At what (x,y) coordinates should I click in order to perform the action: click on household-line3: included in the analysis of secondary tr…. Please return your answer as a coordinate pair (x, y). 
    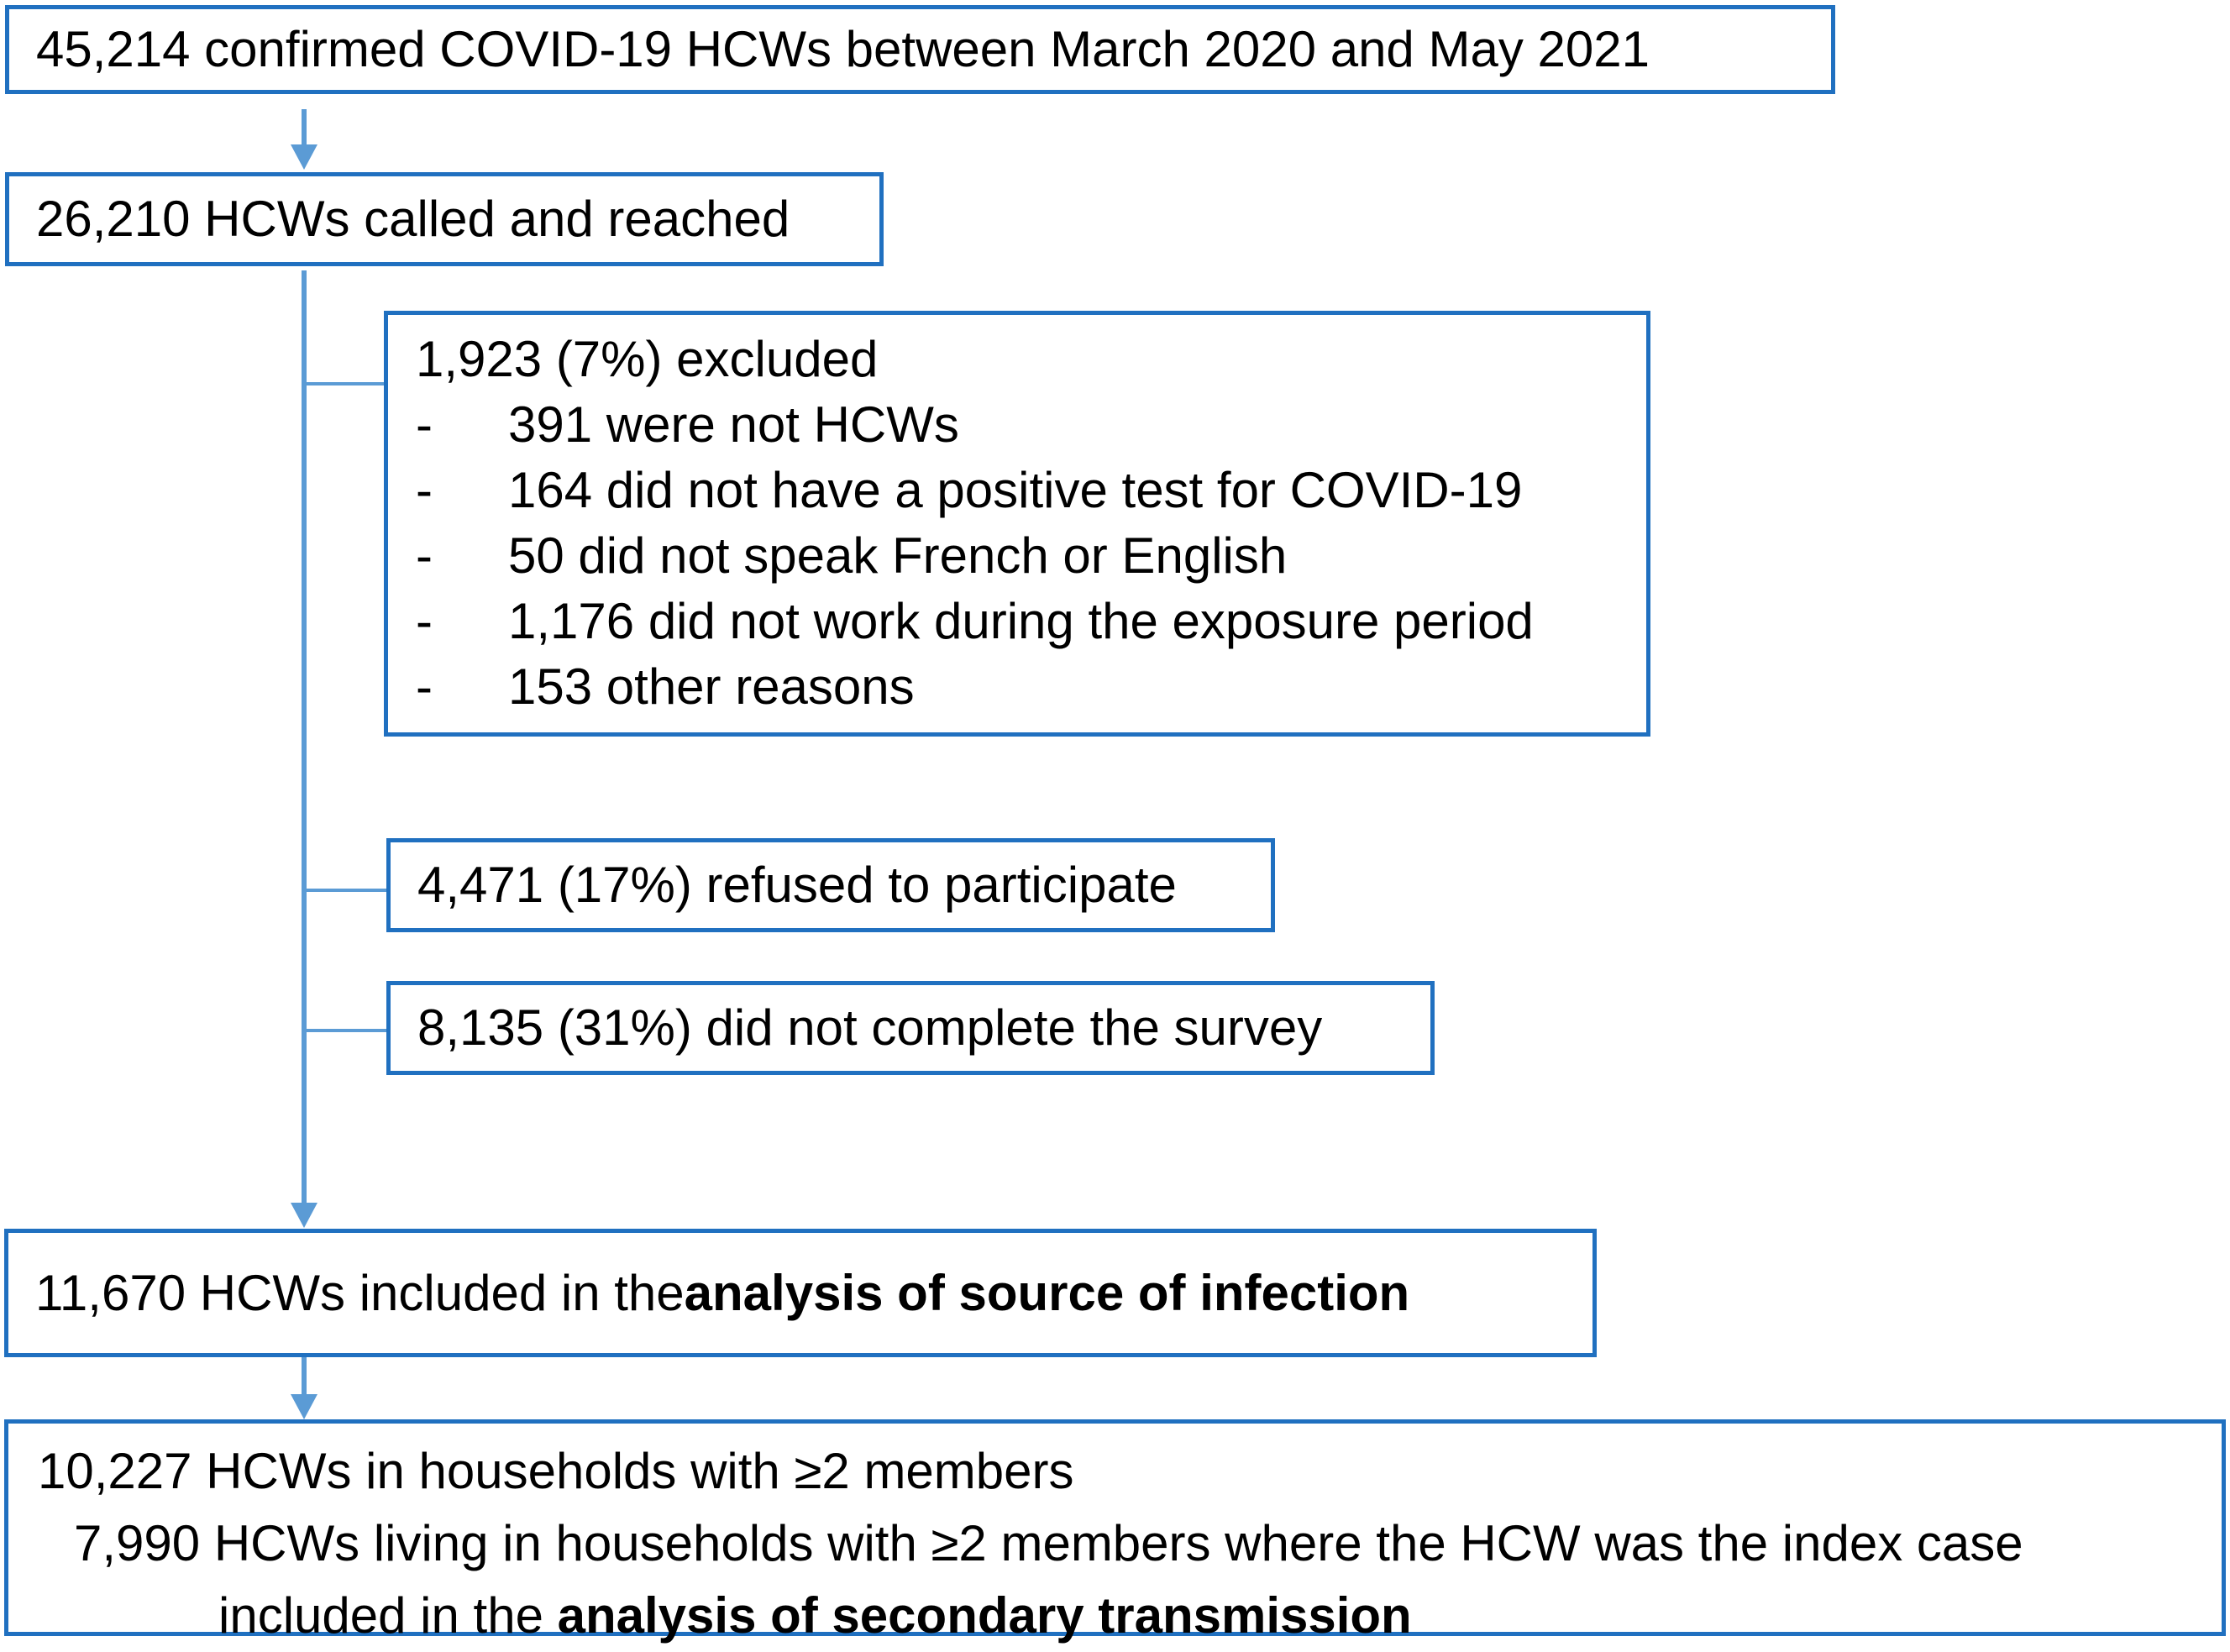
    Looking at the image, I should click on (1115, 1616).